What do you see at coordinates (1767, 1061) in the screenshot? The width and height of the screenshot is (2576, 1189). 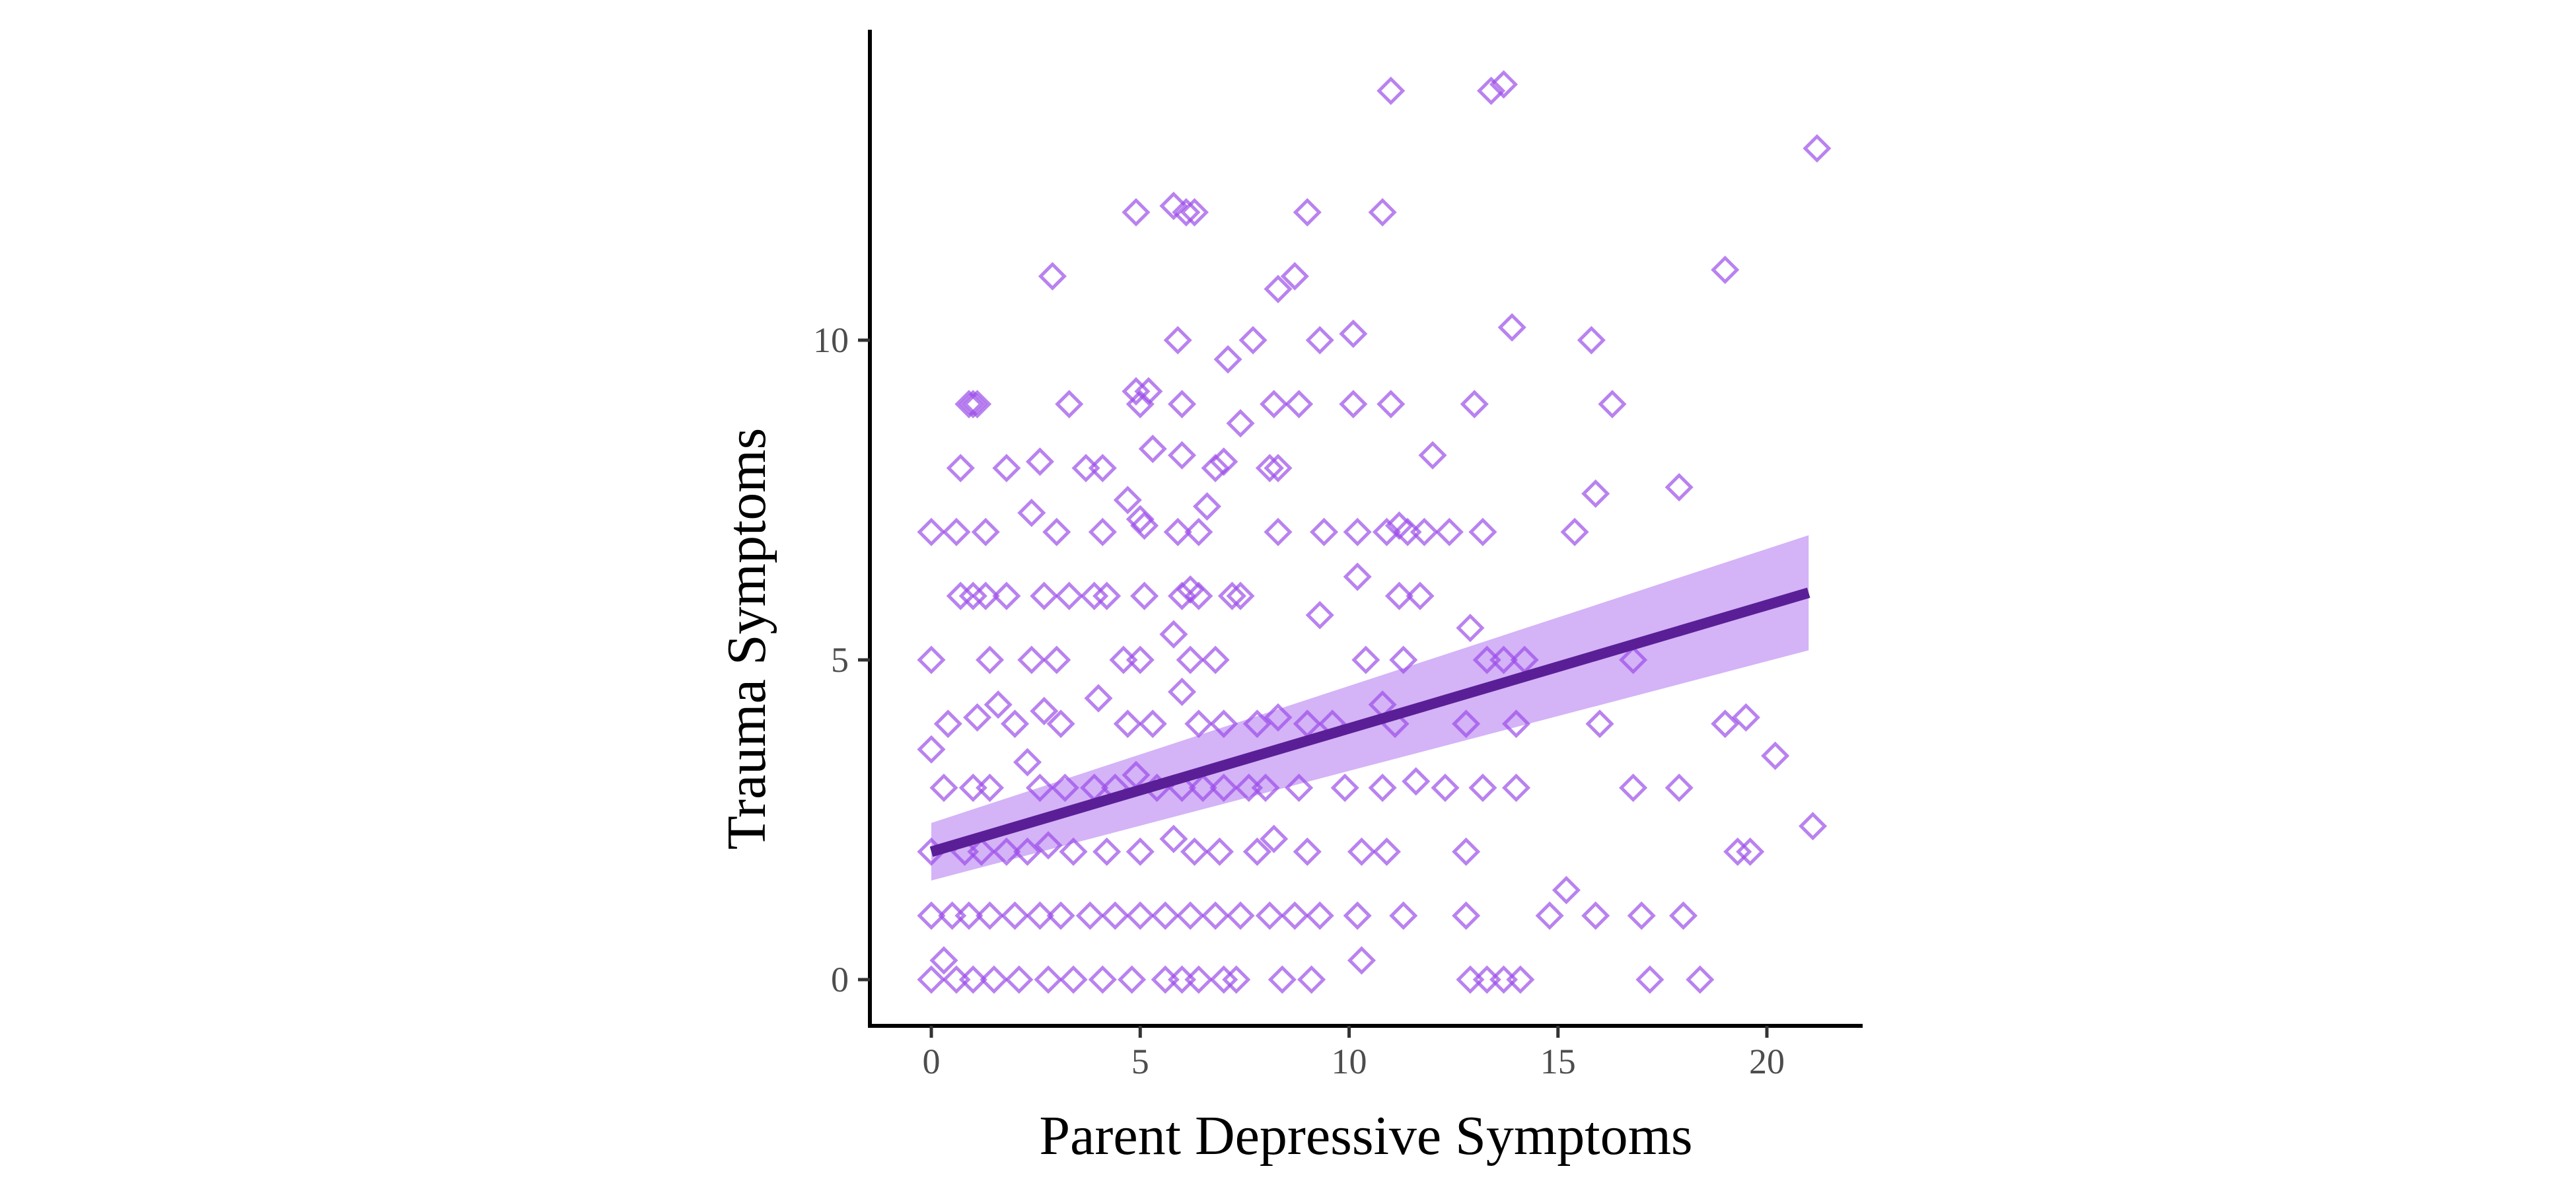 I see `x-tick-label: 20` at bounding box center [1767, 1061].